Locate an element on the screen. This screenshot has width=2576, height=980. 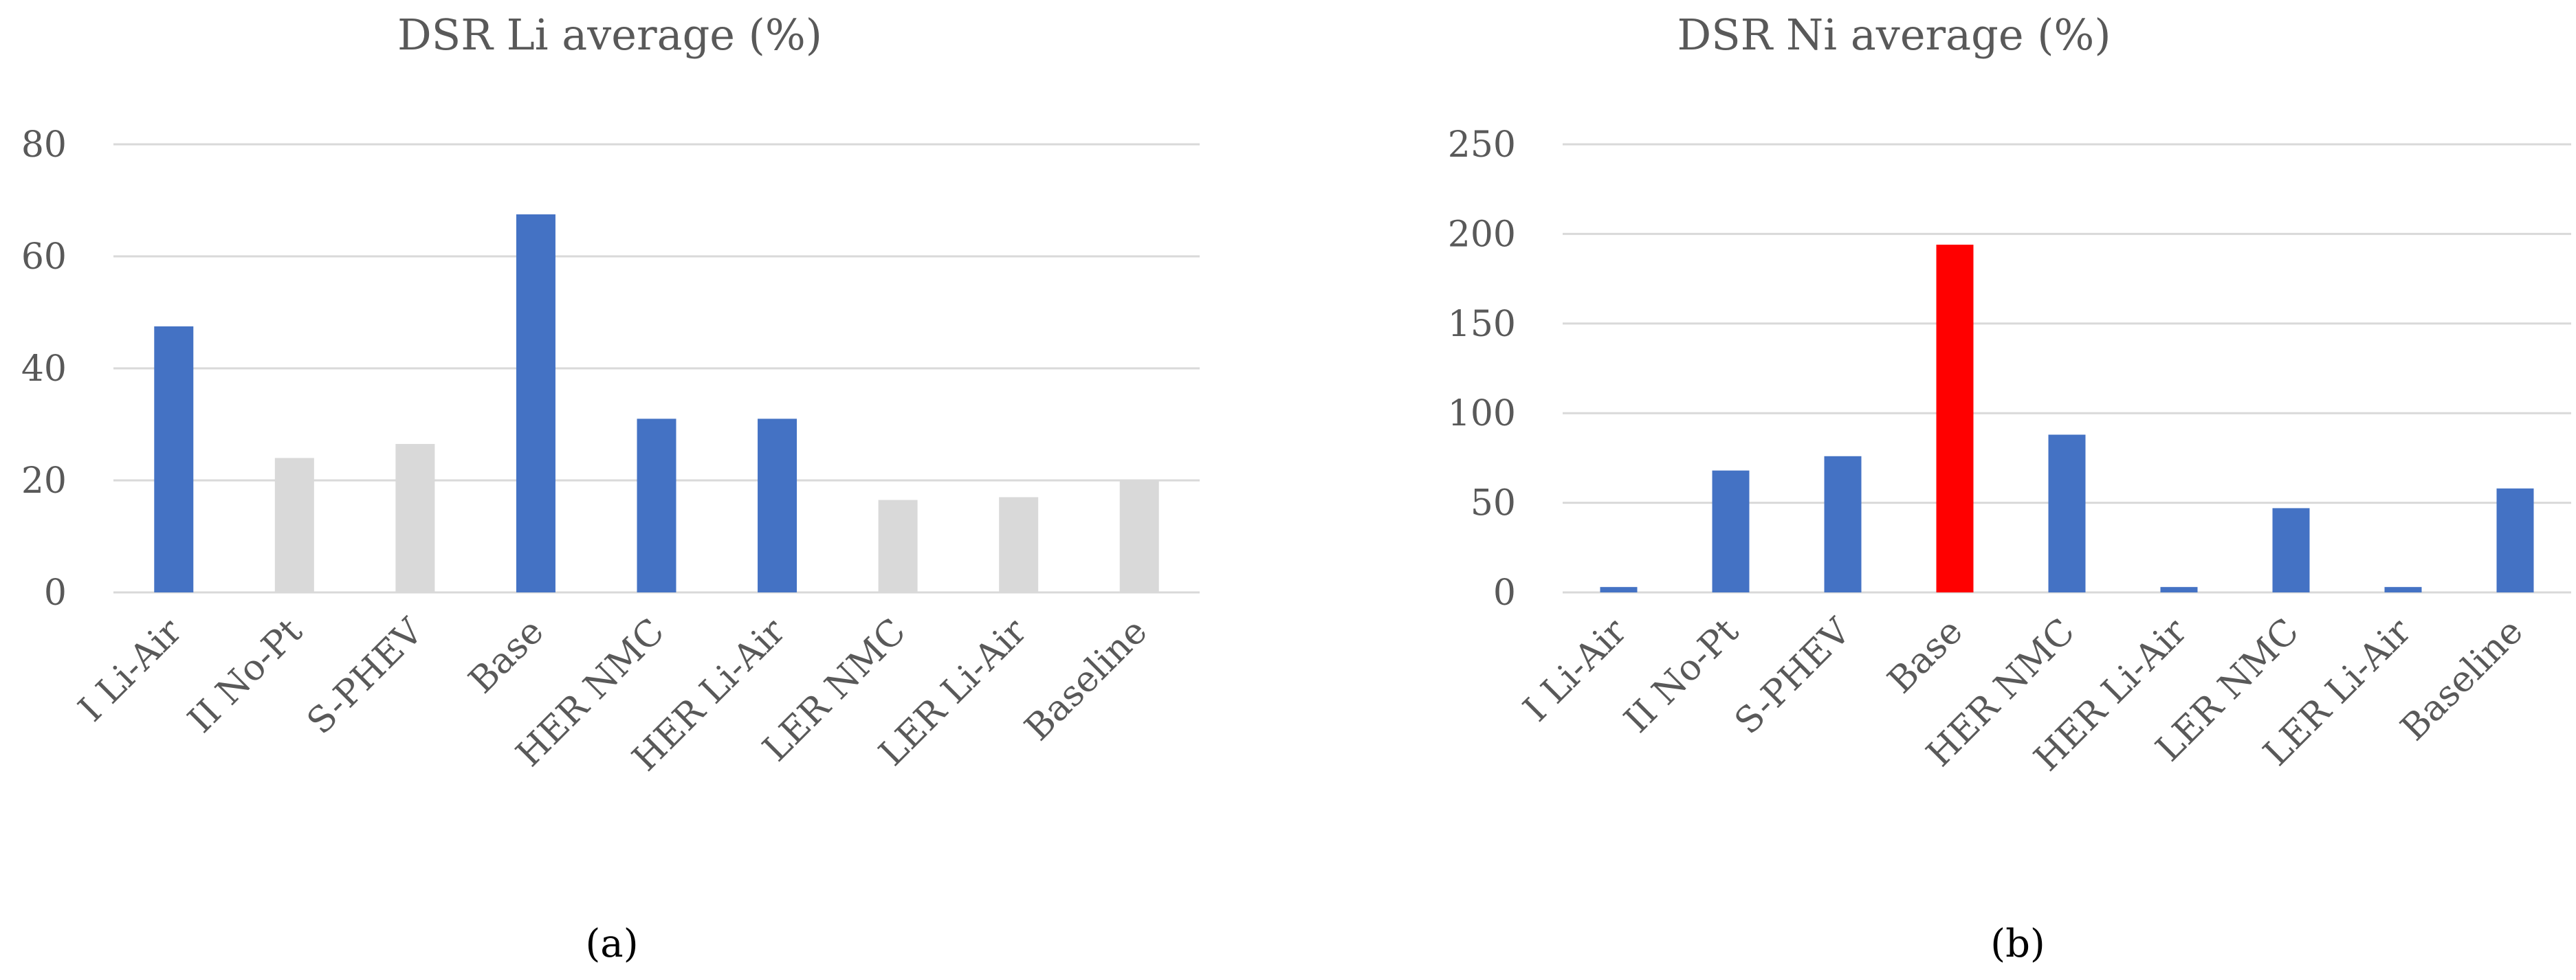
panel-label-b: (b) is located at coordinates (2017, 944).